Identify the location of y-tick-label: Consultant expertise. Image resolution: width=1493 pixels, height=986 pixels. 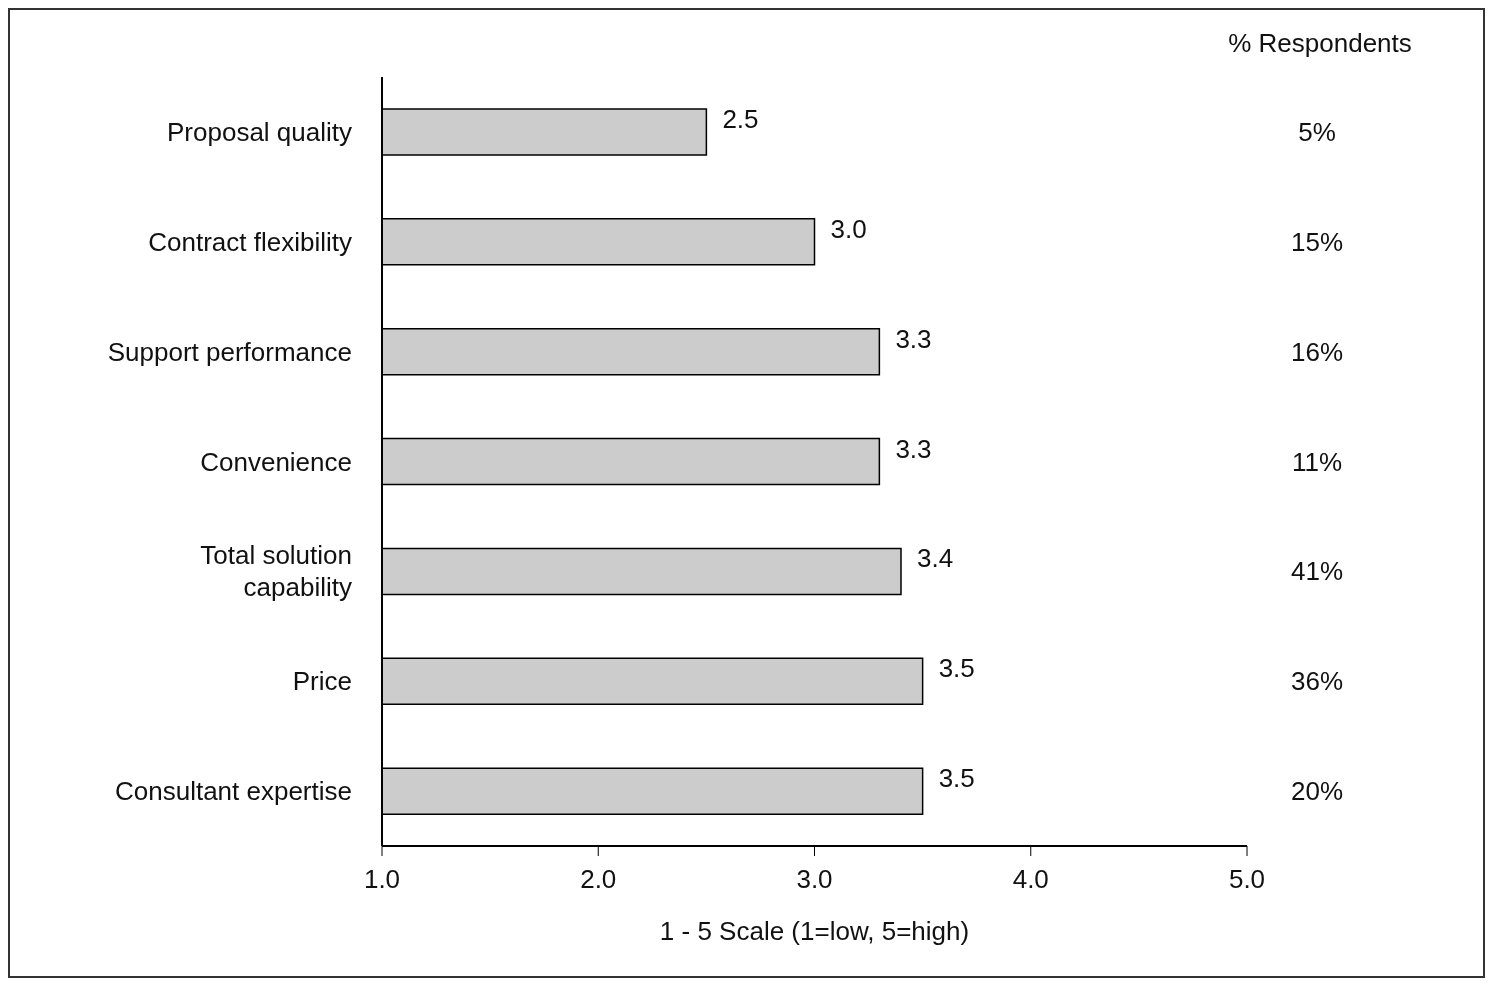
(233, 791).